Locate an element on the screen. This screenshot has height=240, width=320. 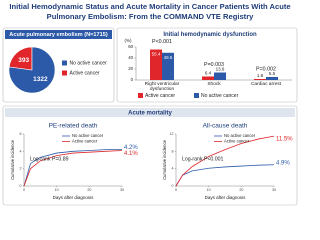
chart-title: Initial hemodynamic dysfunction is located at coordinates (210, 35).